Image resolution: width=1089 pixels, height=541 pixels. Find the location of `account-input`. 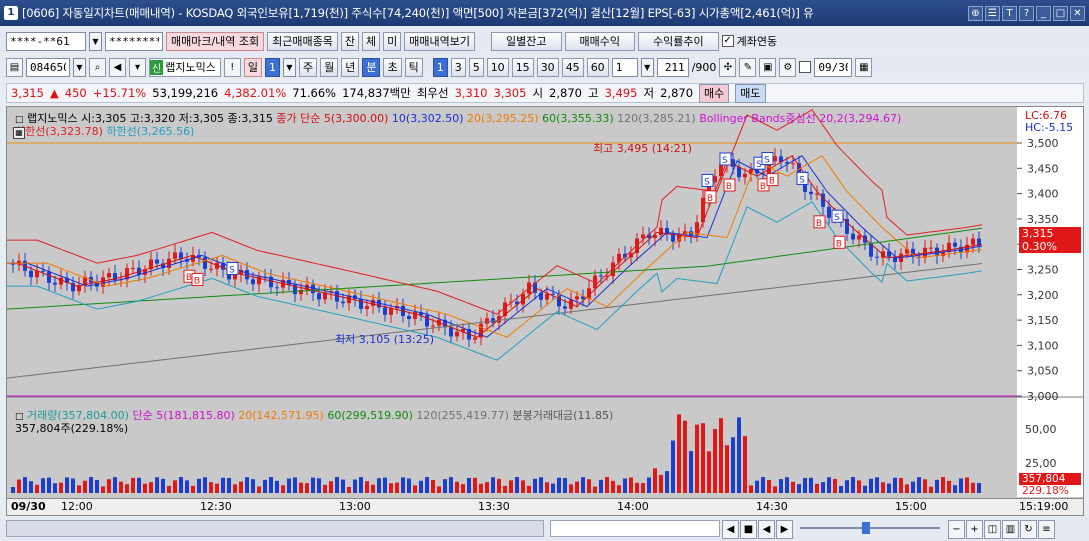

account-input is located at coordinates (46, 41).